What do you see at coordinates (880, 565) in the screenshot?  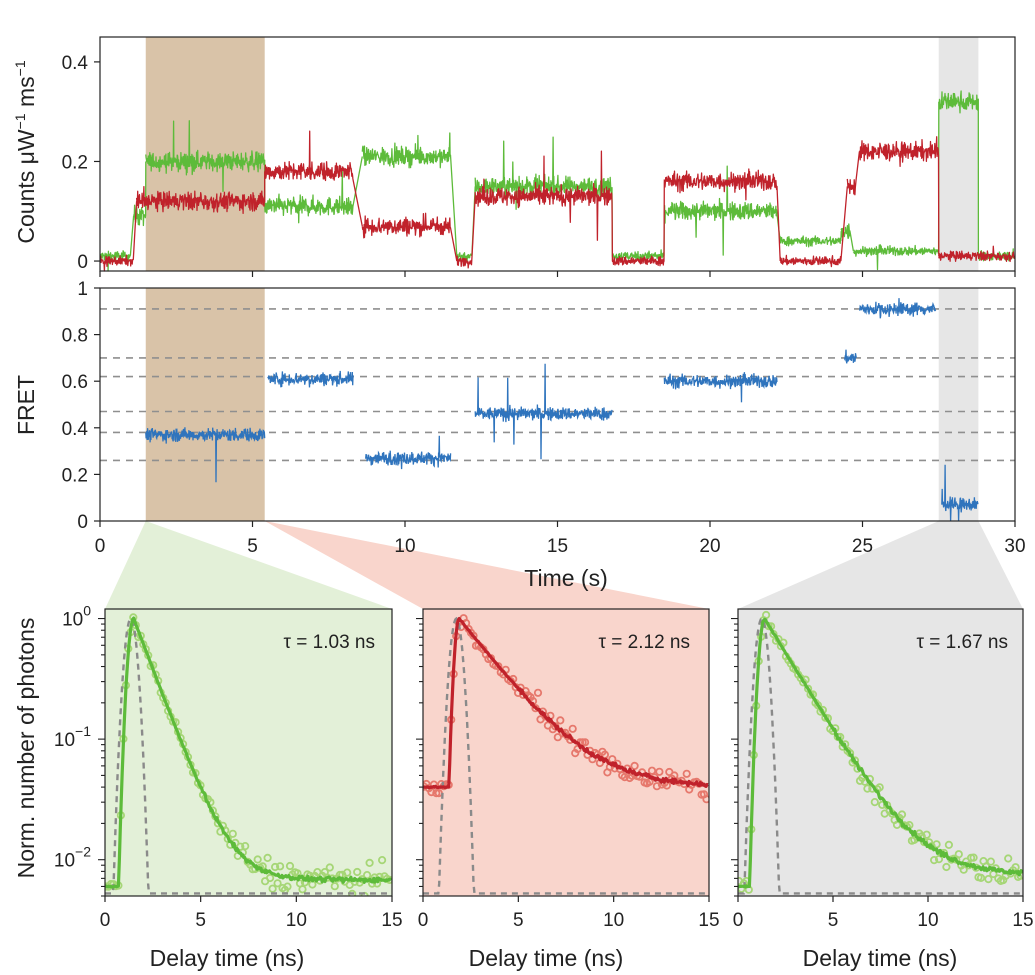 I see `connector-gray` at bounding box center [880, 565].